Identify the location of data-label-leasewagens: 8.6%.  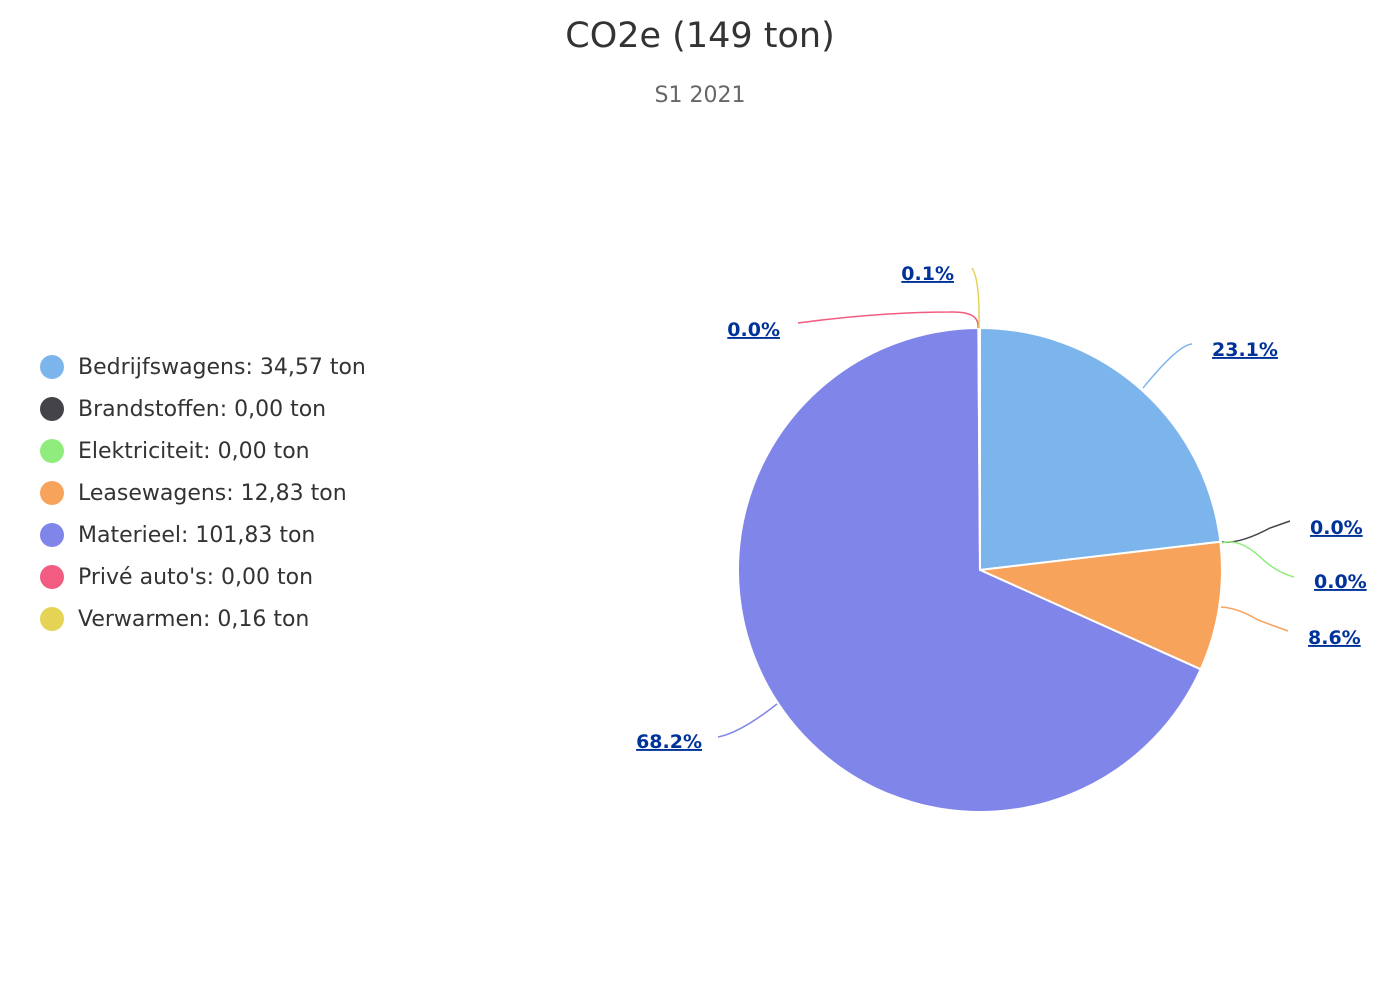
(1334, 638).